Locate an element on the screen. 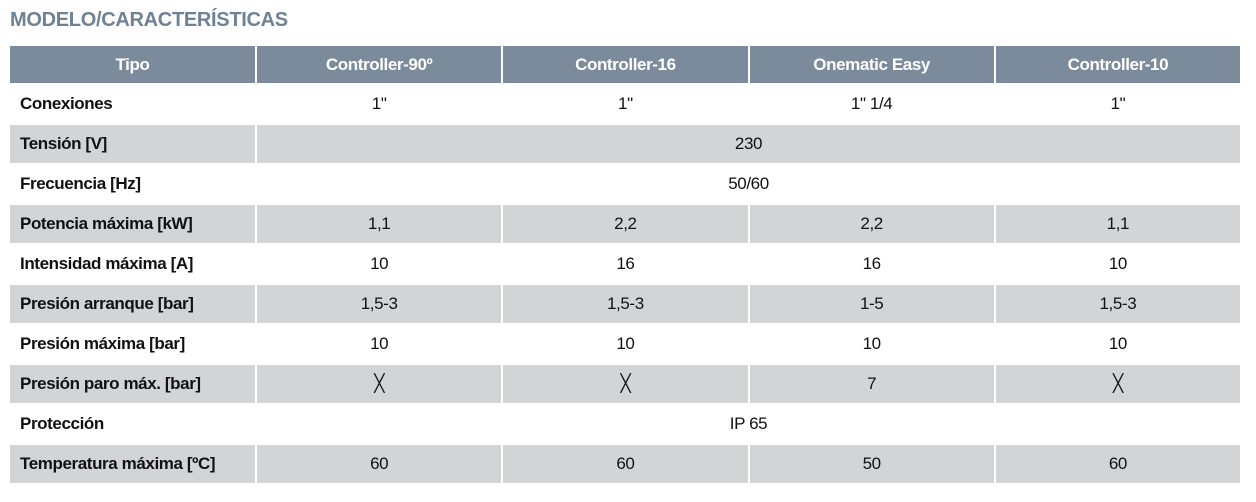 The width and height of the screenshot is (1256, 502). table-row: Presión máxima [bar] 10 10 10 10 is located at coordinates (625, 344).